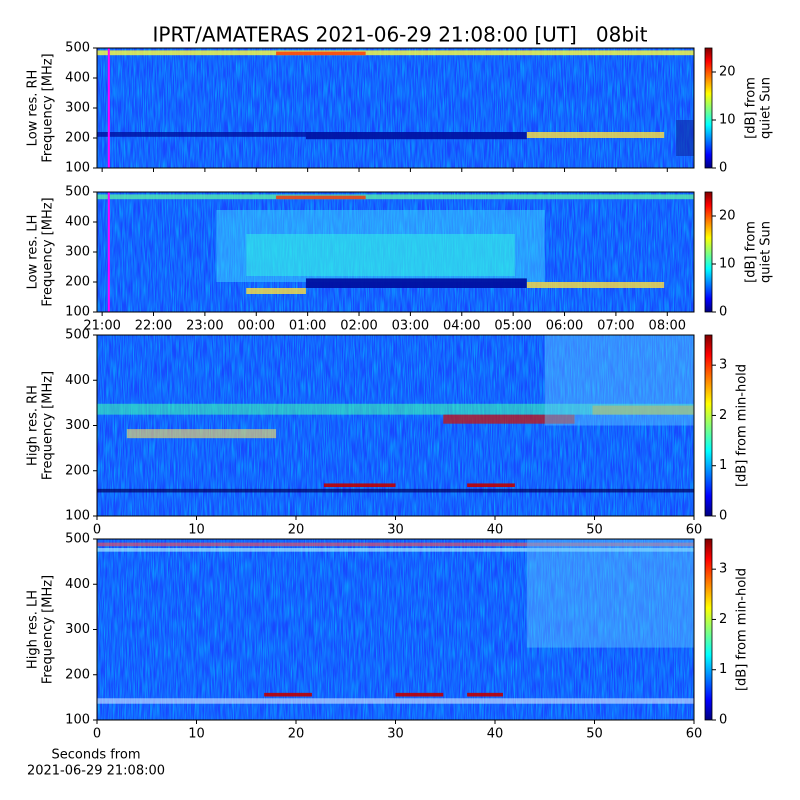  I want to click on x-tick-label: 40, so click(495, 530).